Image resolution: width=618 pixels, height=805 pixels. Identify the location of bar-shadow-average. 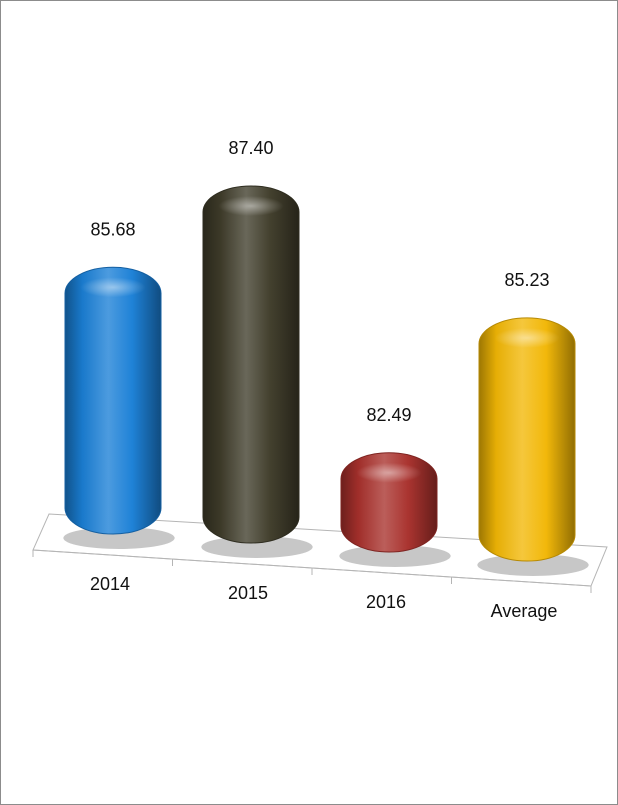
(533, 565).